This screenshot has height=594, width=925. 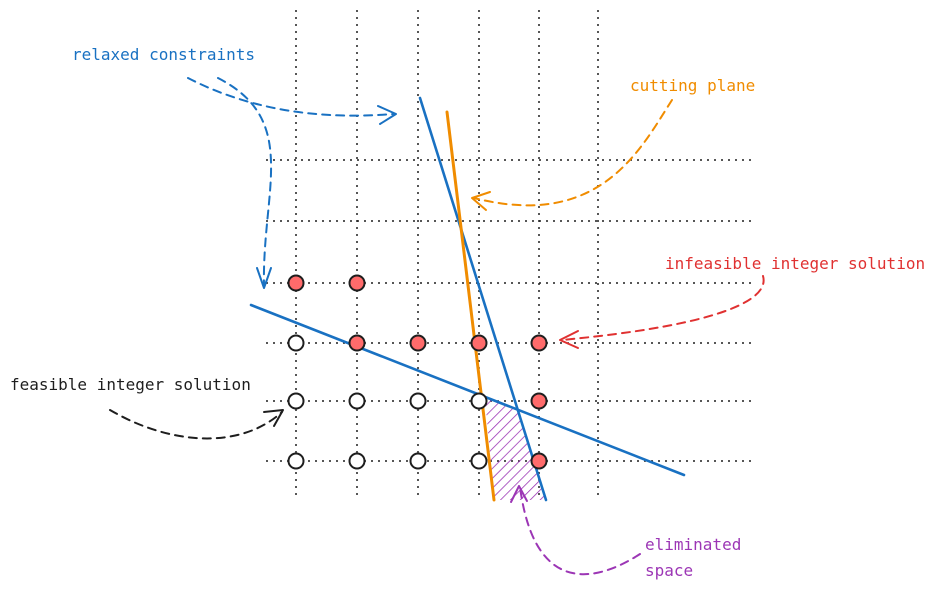 What do you see at coordinates (693, 85) in the screenshot?
I see `cutting-plane-label: cutting plane` at bounding box center [693, 85].